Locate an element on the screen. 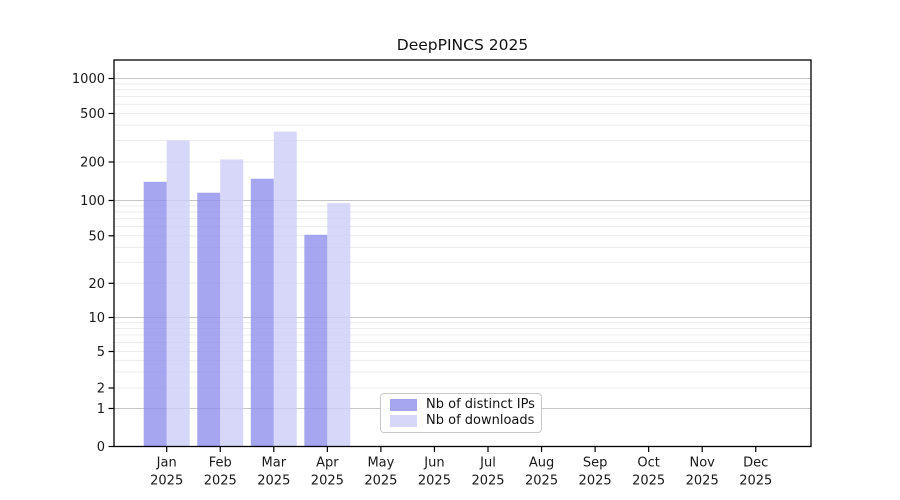  x-tick-label-may: May is located at coordinates (380, 463).